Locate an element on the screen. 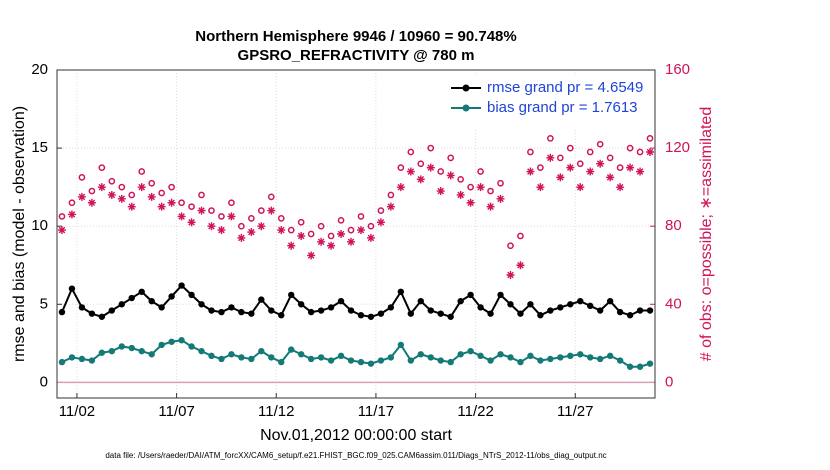 The width and height of the screenshot is (830, 470). y-tick-label: 20 is located at coordinates (39, 69).